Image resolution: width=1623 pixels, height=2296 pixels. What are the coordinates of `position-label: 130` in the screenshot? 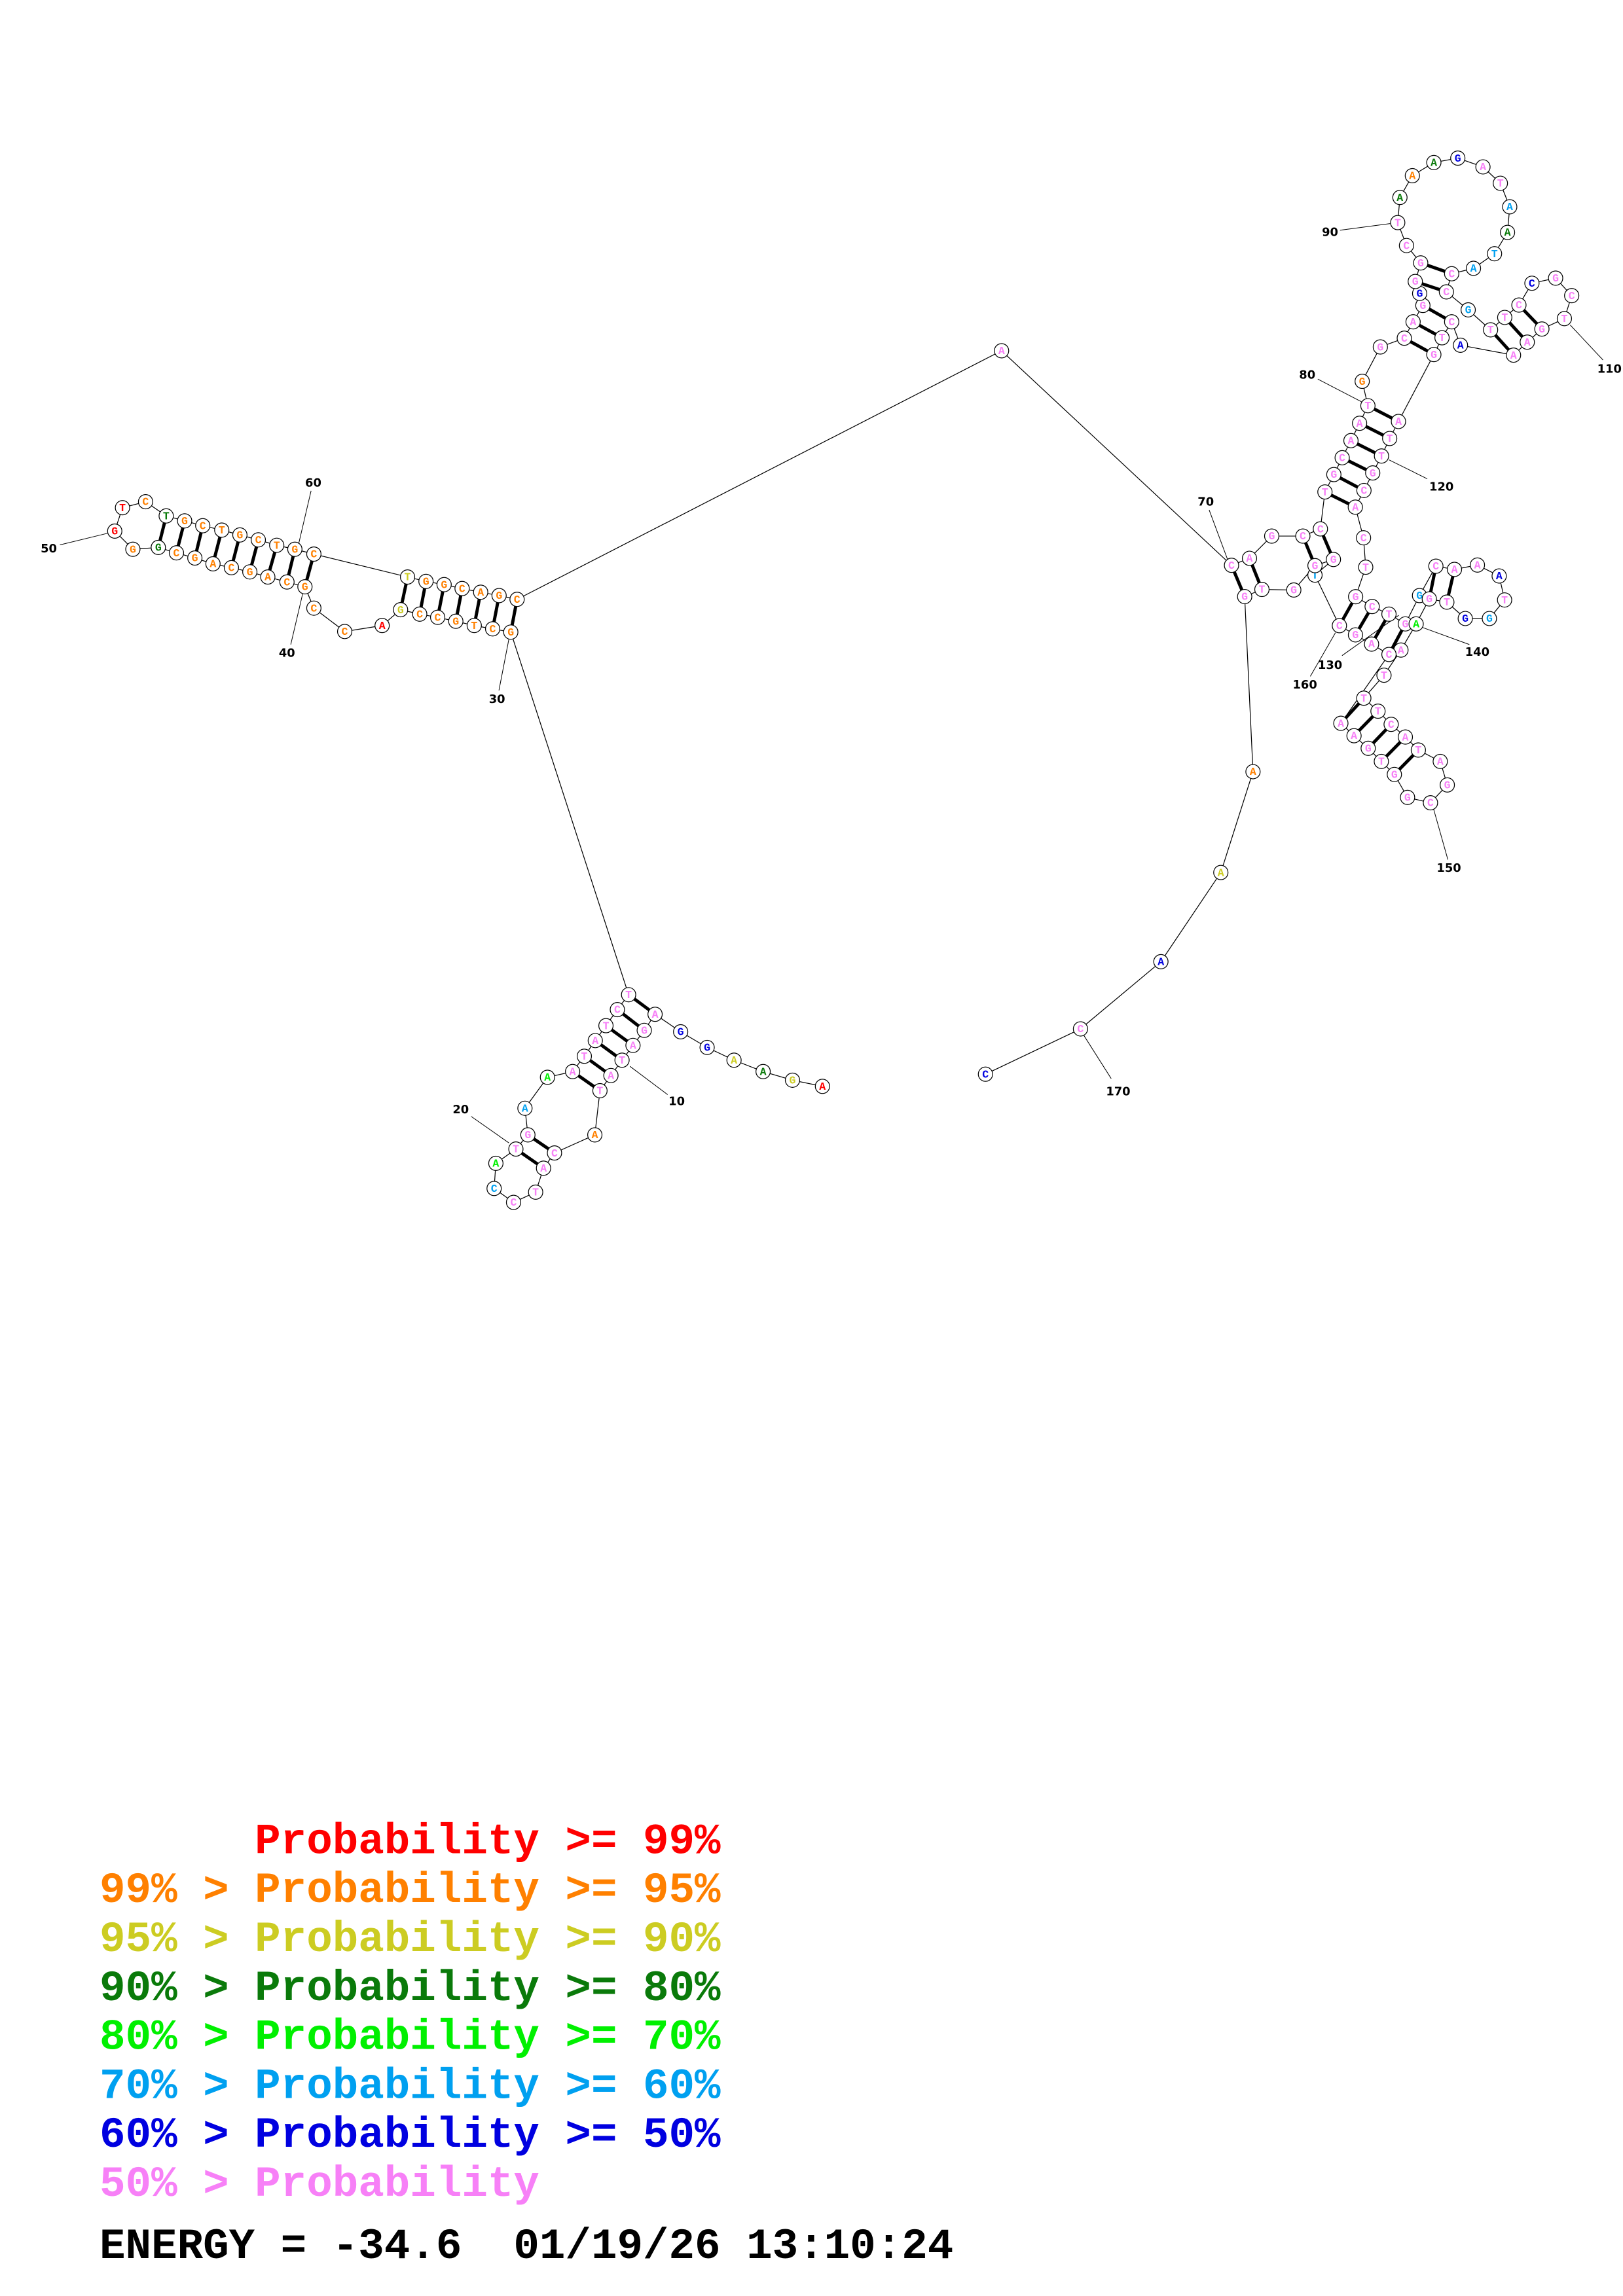 It's located at (1330, 665).